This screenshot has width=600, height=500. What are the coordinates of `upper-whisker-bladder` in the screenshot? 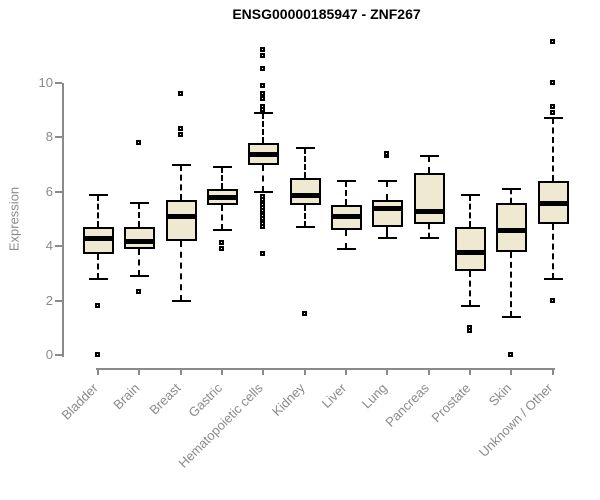 It's located at (98, 211).